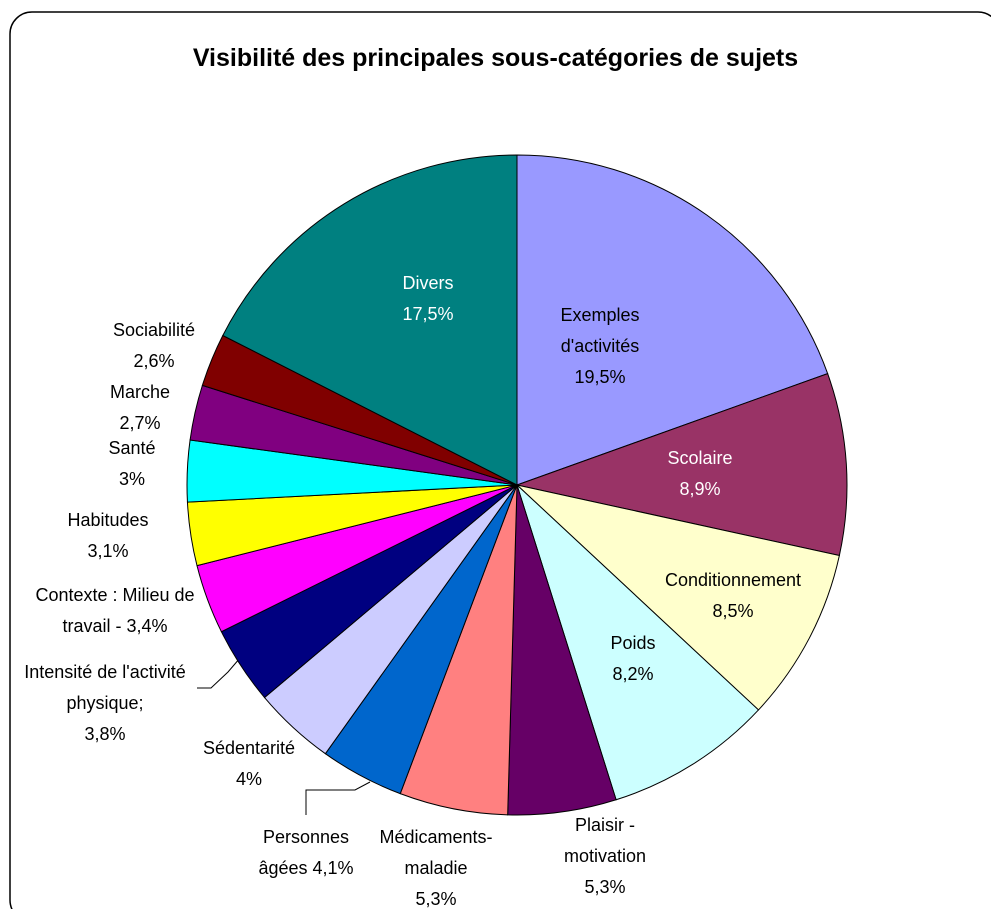 This screenshot has width=991, height=909. Describe the element at coordinates (140, 423) in the screenshot. I see `slice-value: 2,7%` at that location.